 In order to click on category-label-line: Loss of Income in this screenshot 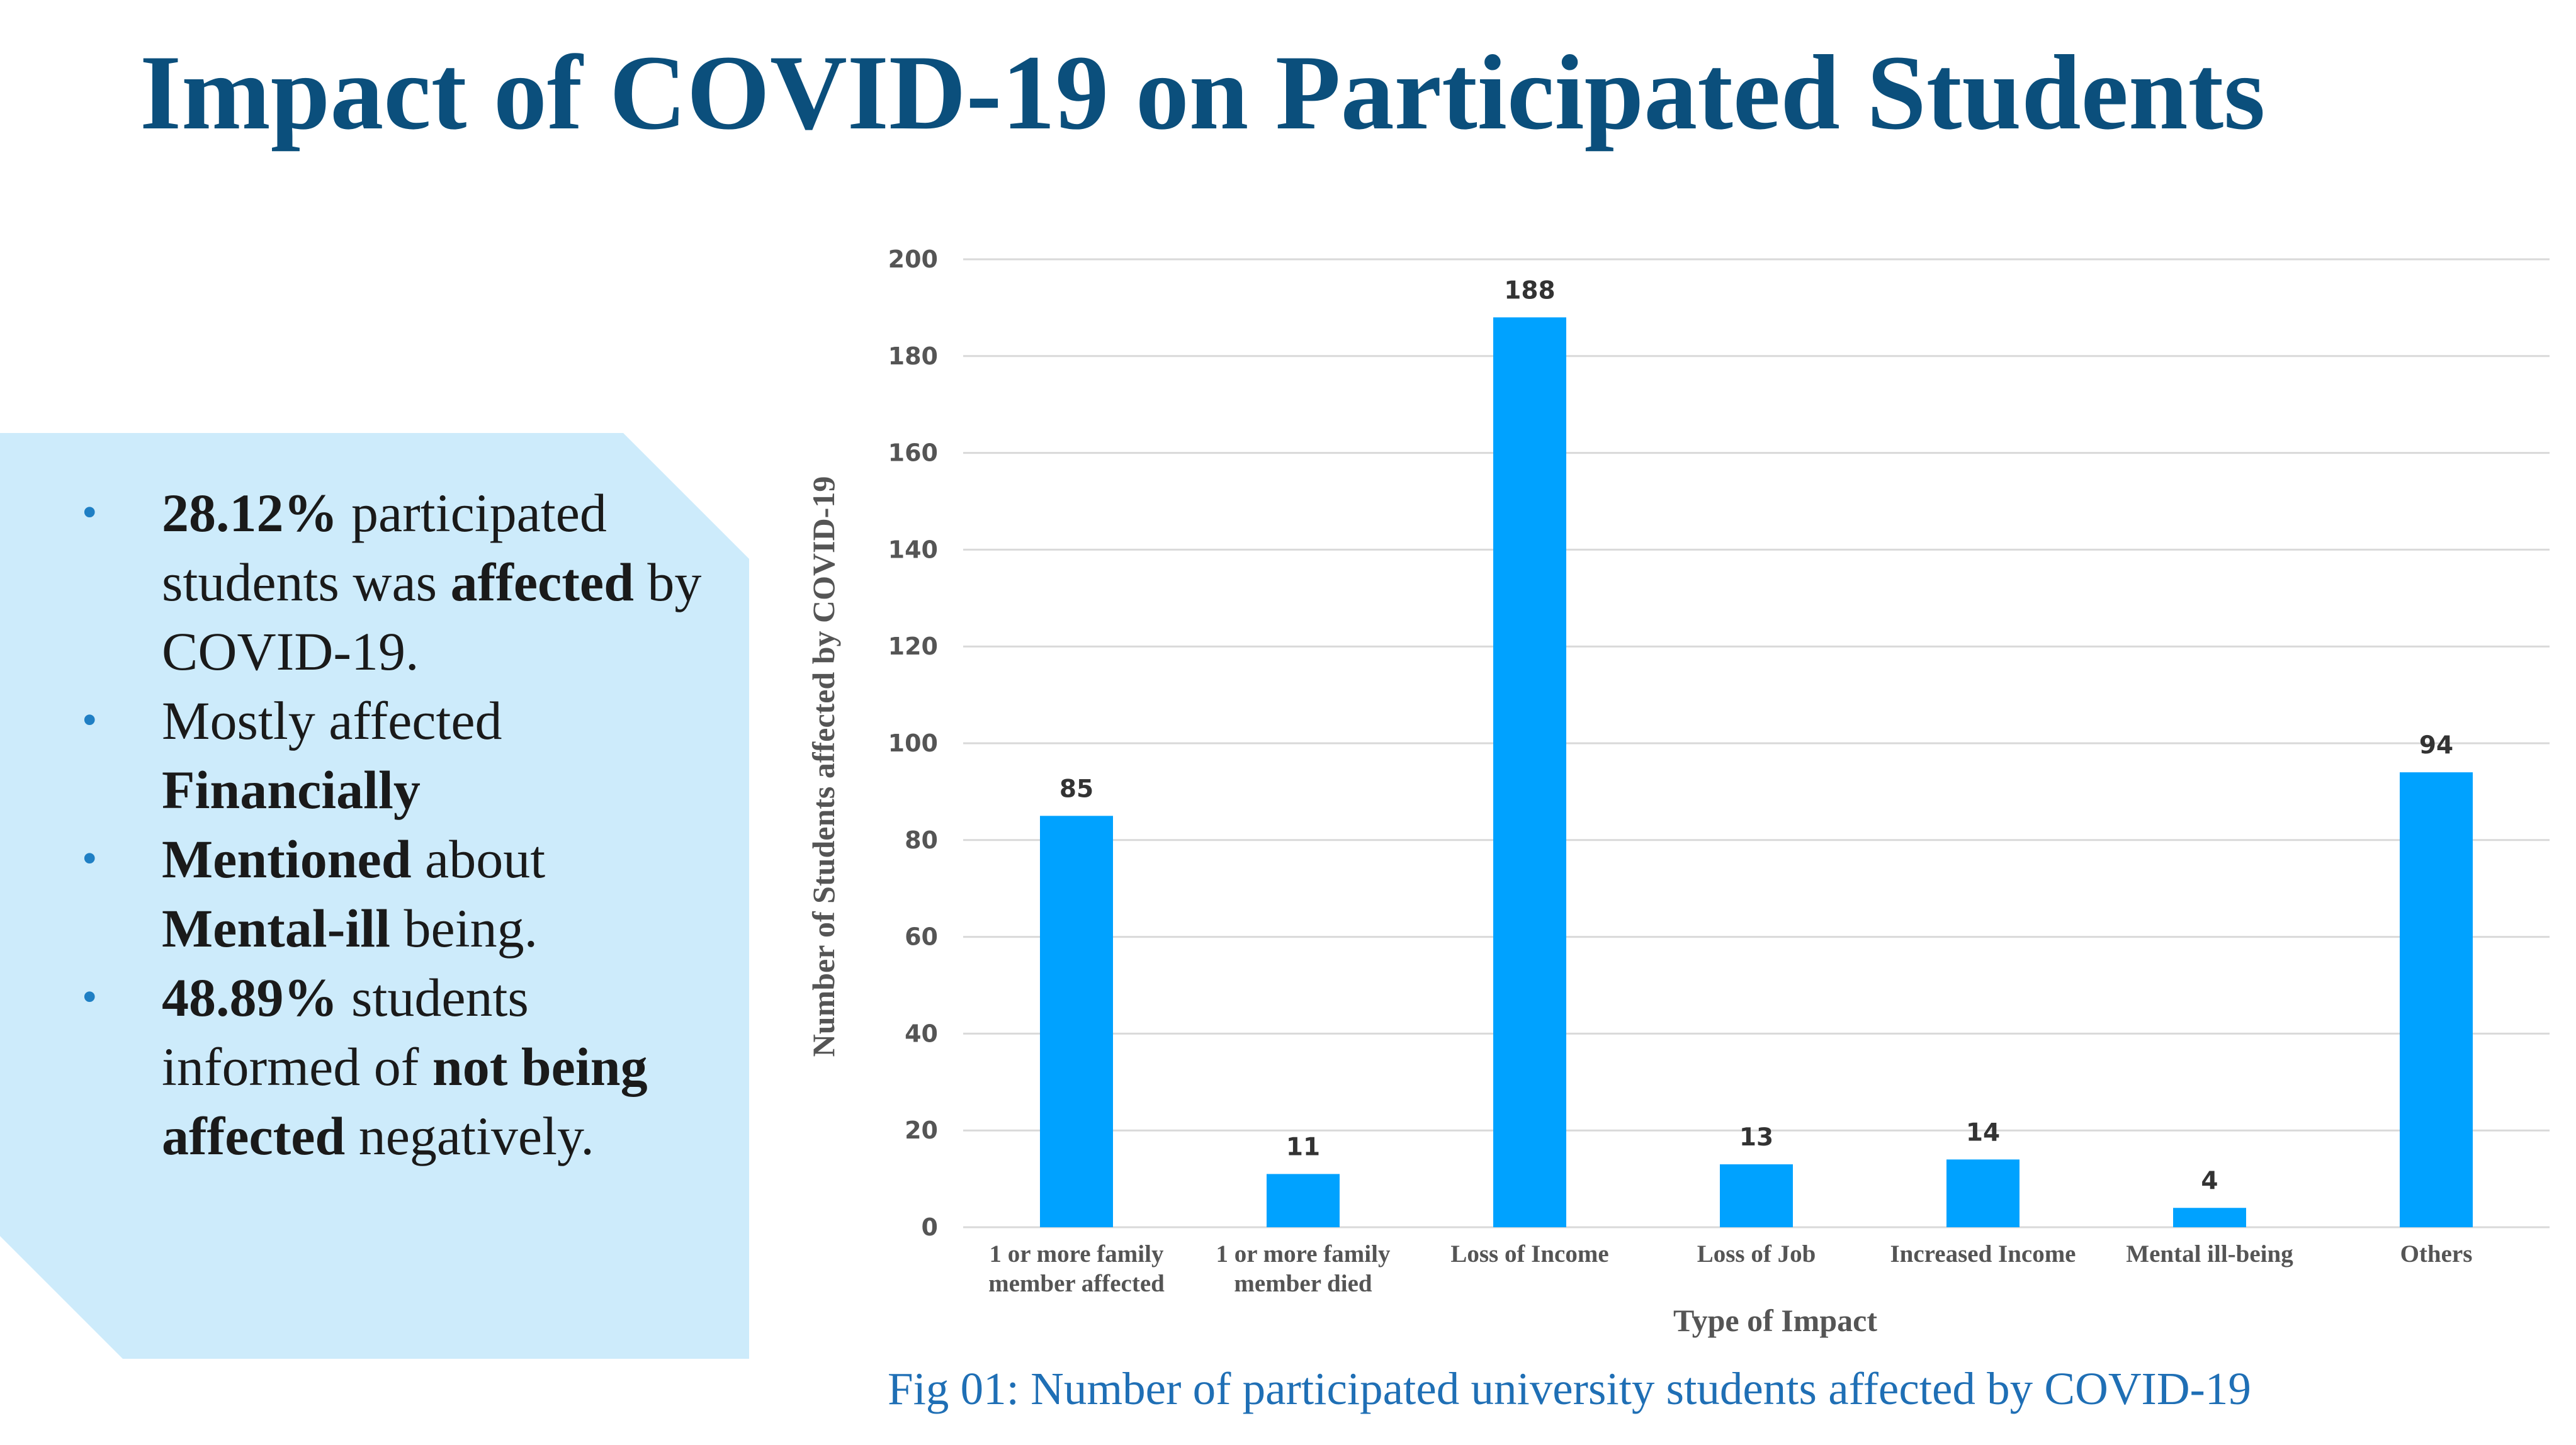, I will do `click(1529, 1254)`.